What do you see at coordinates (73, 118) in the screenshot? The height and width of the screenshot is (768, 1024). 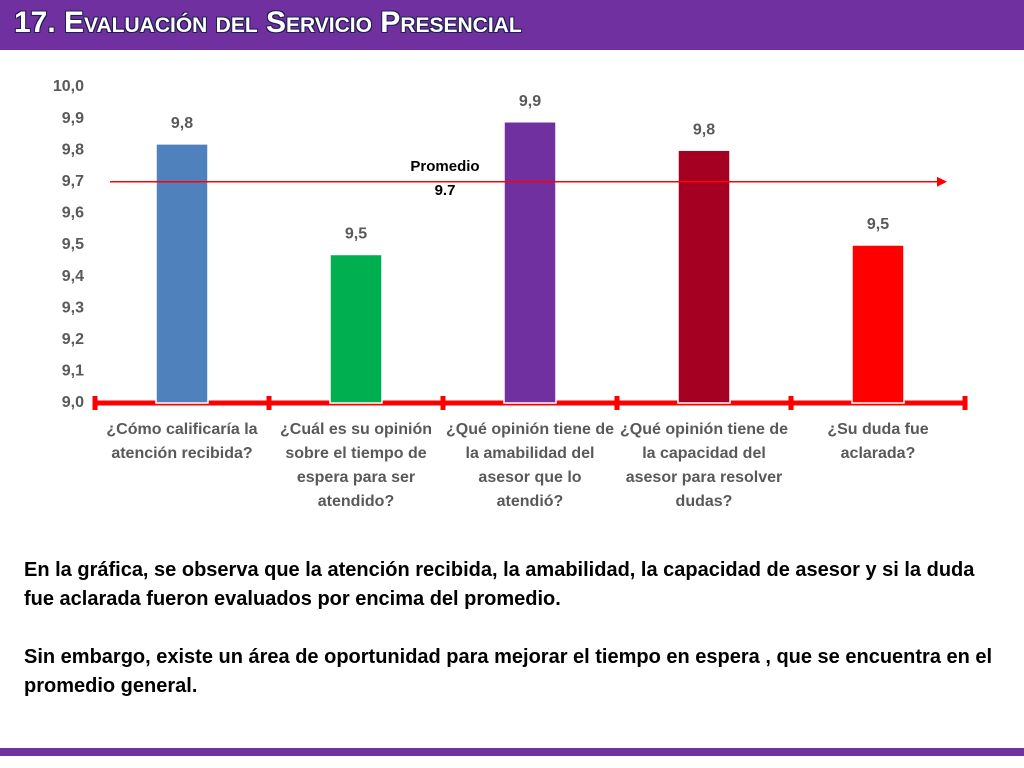 I see `y-tick-label: 9,9` at bounding box center [73, 118].